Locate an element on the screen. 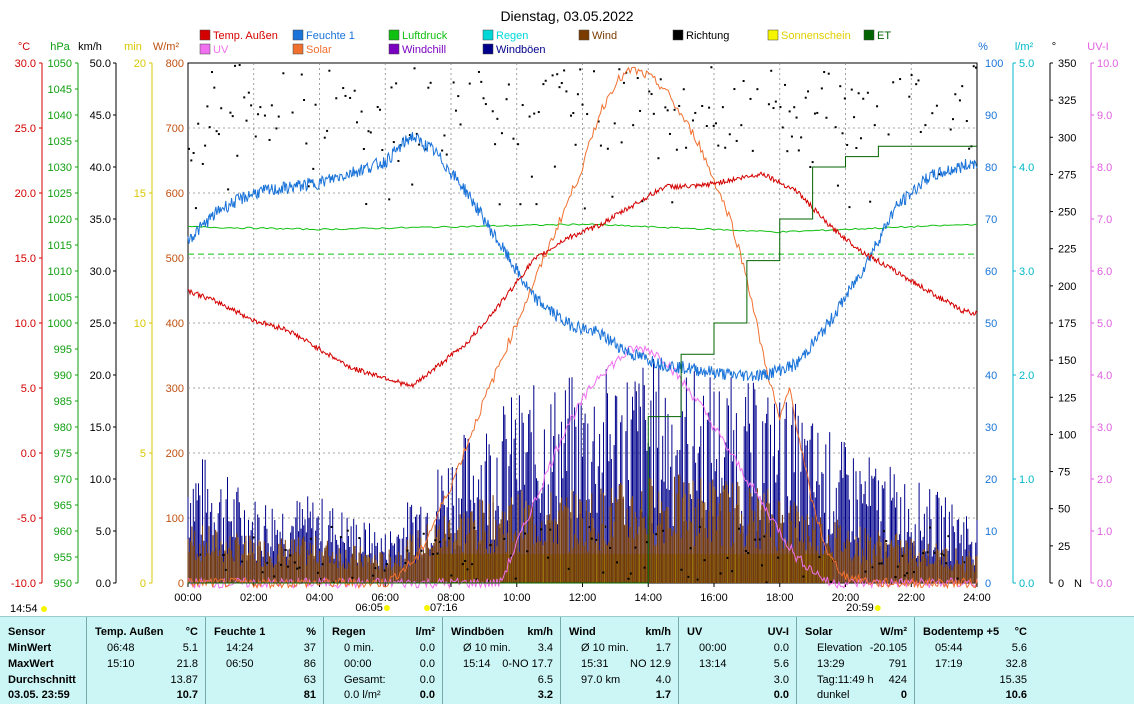 Image resolution: width=1134 pixels, height=704 pixels. axis-tick-label: 700 is located at coordinates (175, 129).